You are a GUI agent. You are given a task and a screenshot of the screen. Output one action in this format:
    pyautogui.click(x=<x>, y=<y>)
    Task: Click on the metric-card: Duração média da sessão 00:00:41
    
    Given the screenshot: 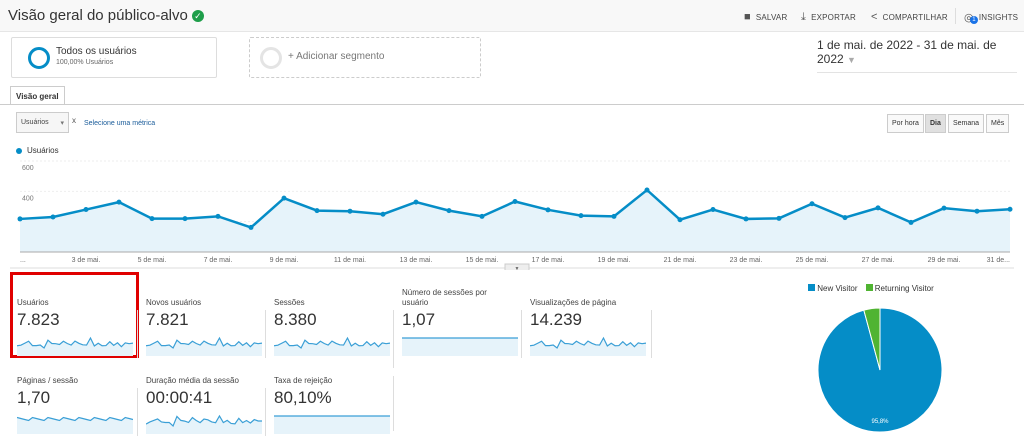 What is the action you would take?
    pyautogui.click(x=205, y=406)
    